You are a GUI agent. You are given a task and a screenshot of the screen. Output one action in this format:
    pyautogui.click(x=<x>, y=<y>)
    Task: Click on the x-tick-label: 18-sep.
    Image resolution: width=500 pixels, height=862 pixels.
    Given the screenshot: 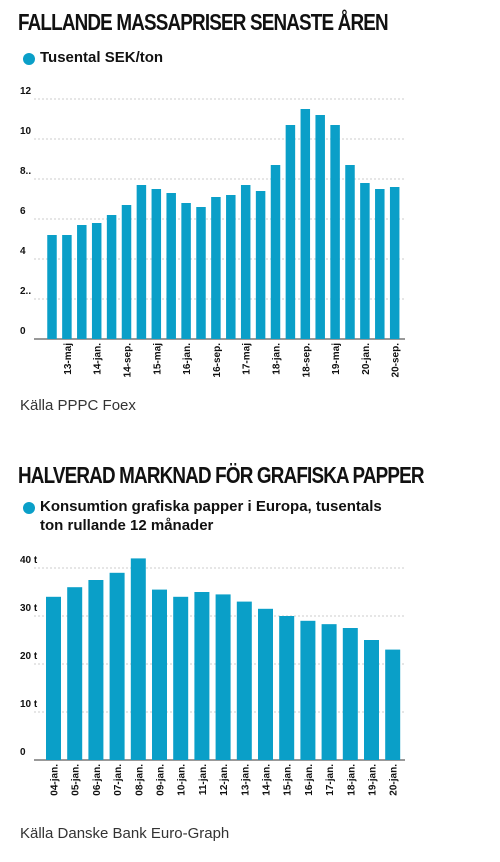 What is the action you would take?
    pyautogui.click(x=306, y=360)
    